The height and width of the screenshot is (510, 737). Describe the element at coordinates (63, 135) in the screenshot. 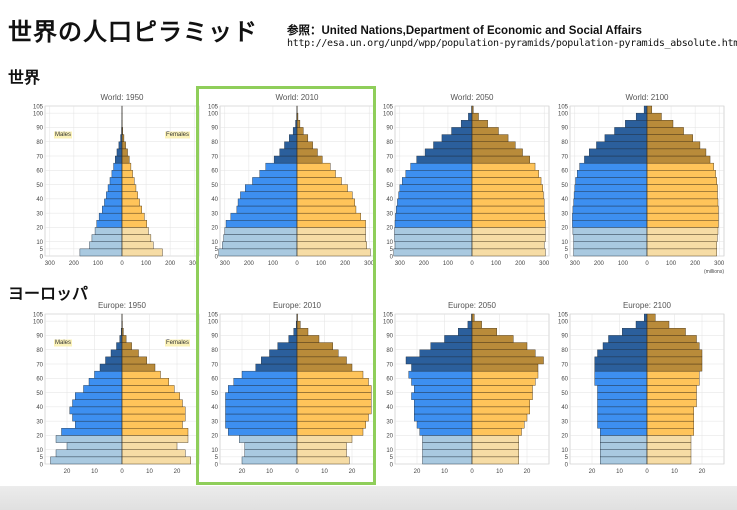

I see `legend-box` at that location.